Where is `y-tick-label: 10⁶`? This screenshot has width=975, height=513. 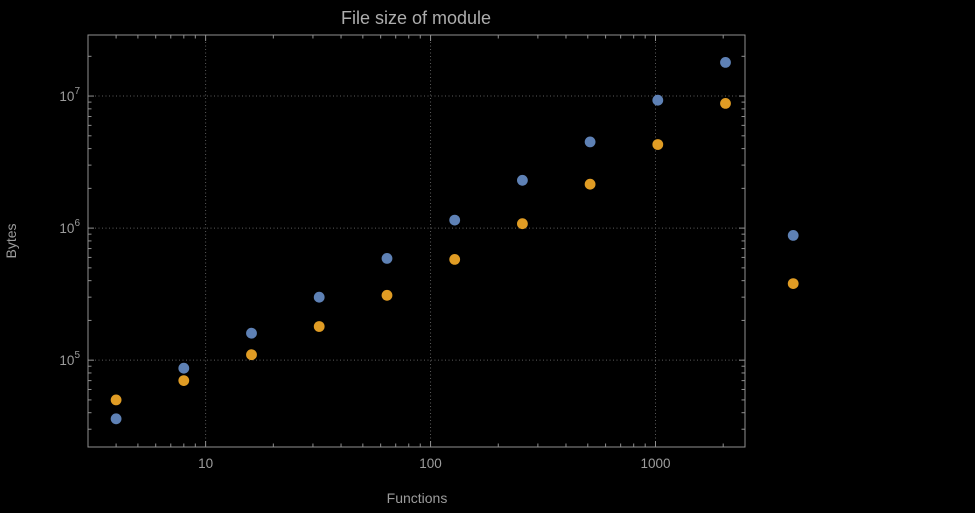 y-tick-label: 10⁶ is located at coordinates (69, 227).